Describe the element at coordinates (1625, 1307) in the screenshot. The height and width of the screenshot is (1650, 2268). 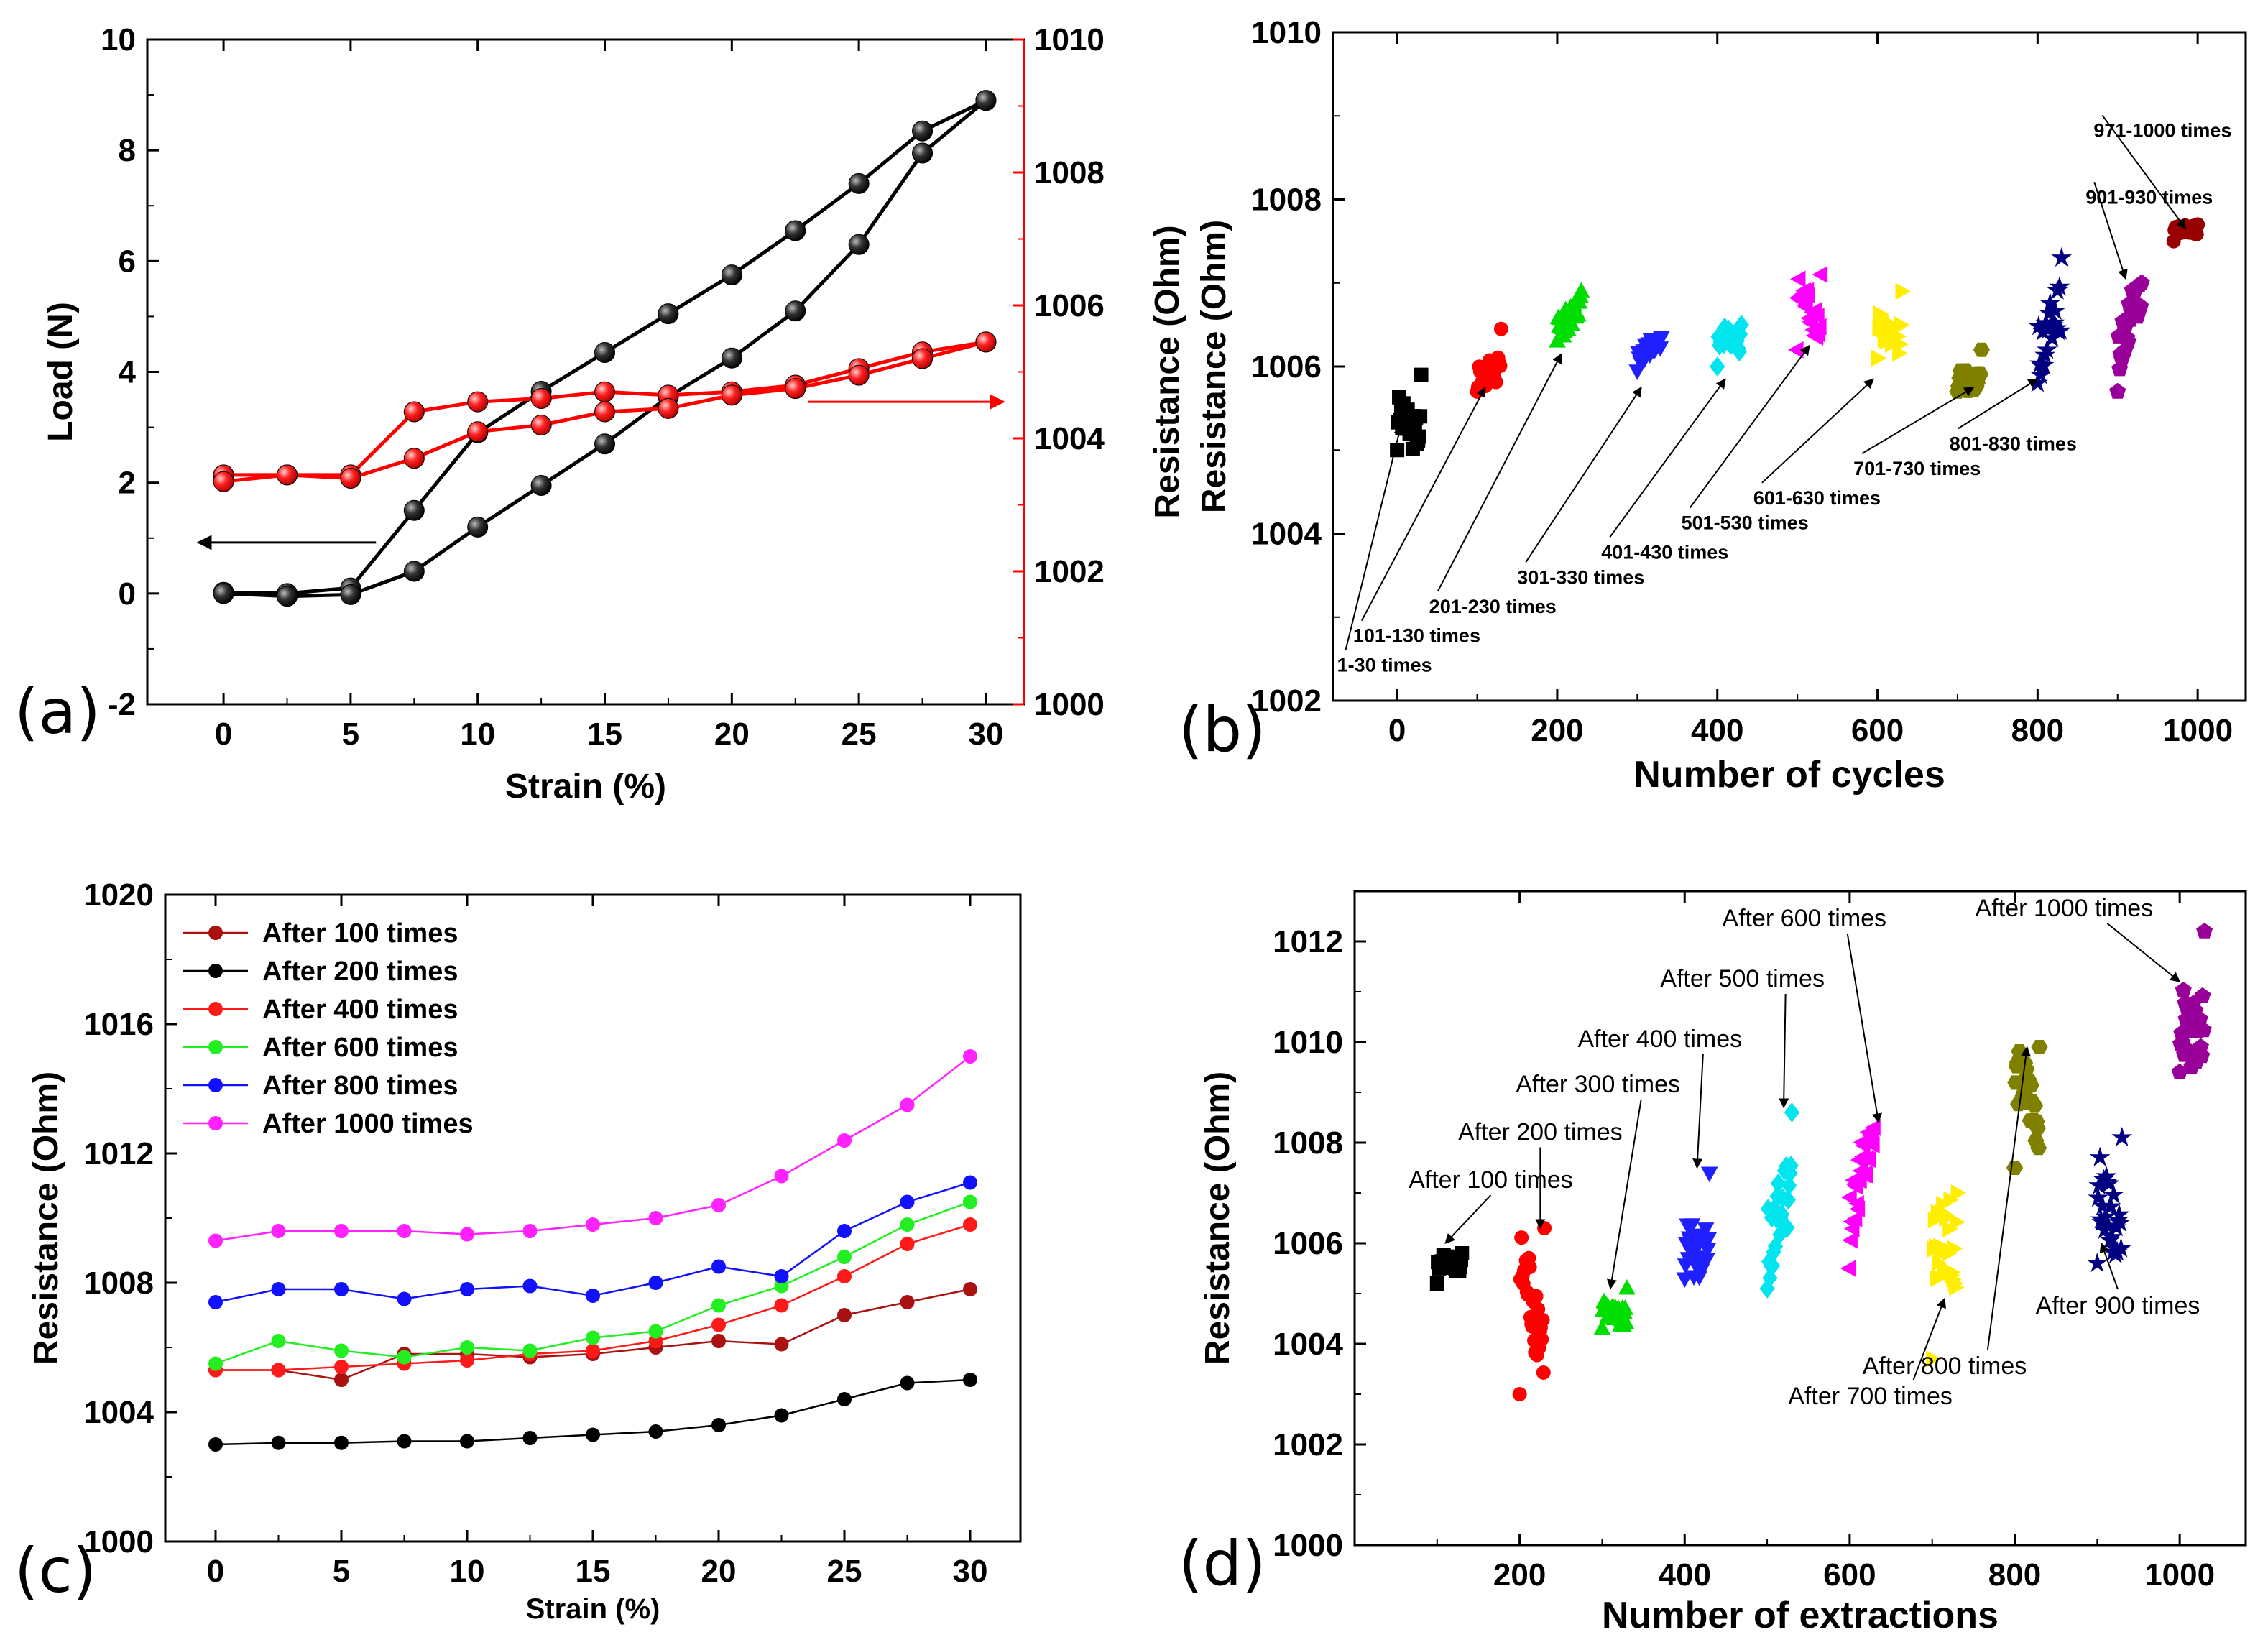
I see `data-point-after-300-times` at that location.